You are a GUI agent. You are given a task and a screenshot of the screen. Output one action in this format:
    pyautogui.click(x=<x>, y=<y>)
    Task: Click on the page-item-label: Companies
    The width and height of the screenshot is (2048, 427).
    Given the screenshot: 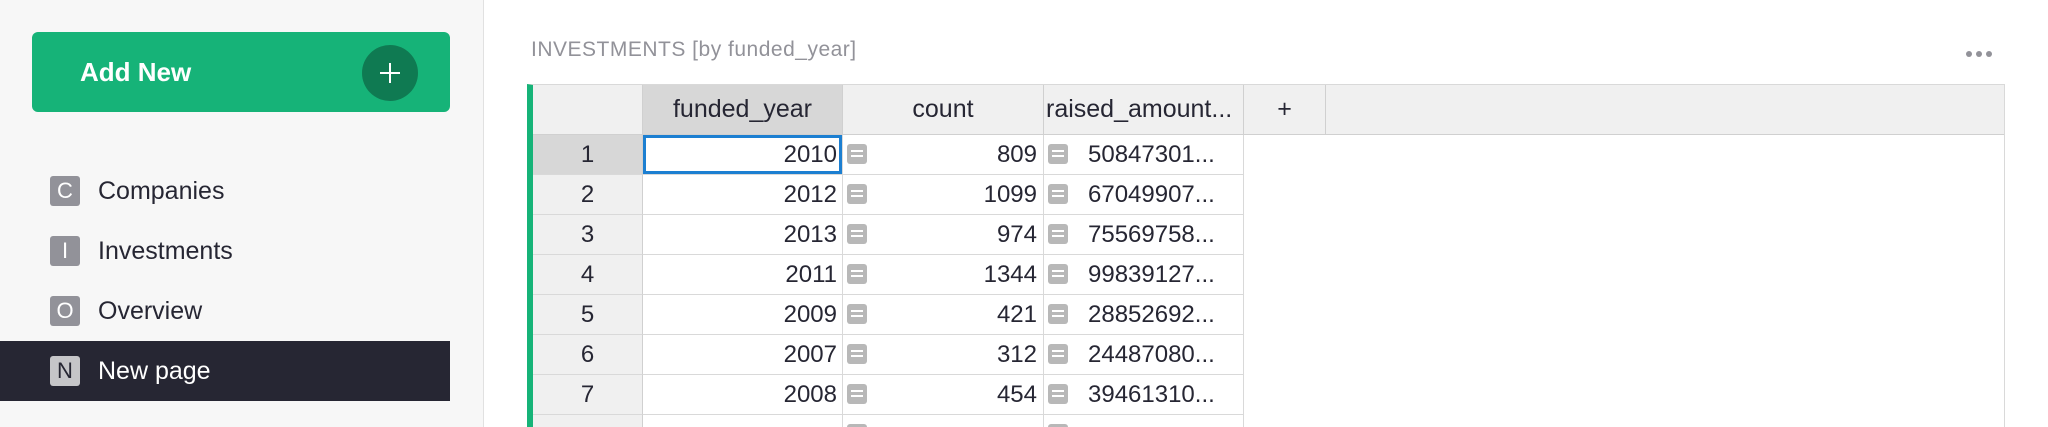 What is the action you would take?
    pyautogui.click(x=161, y=191)
    